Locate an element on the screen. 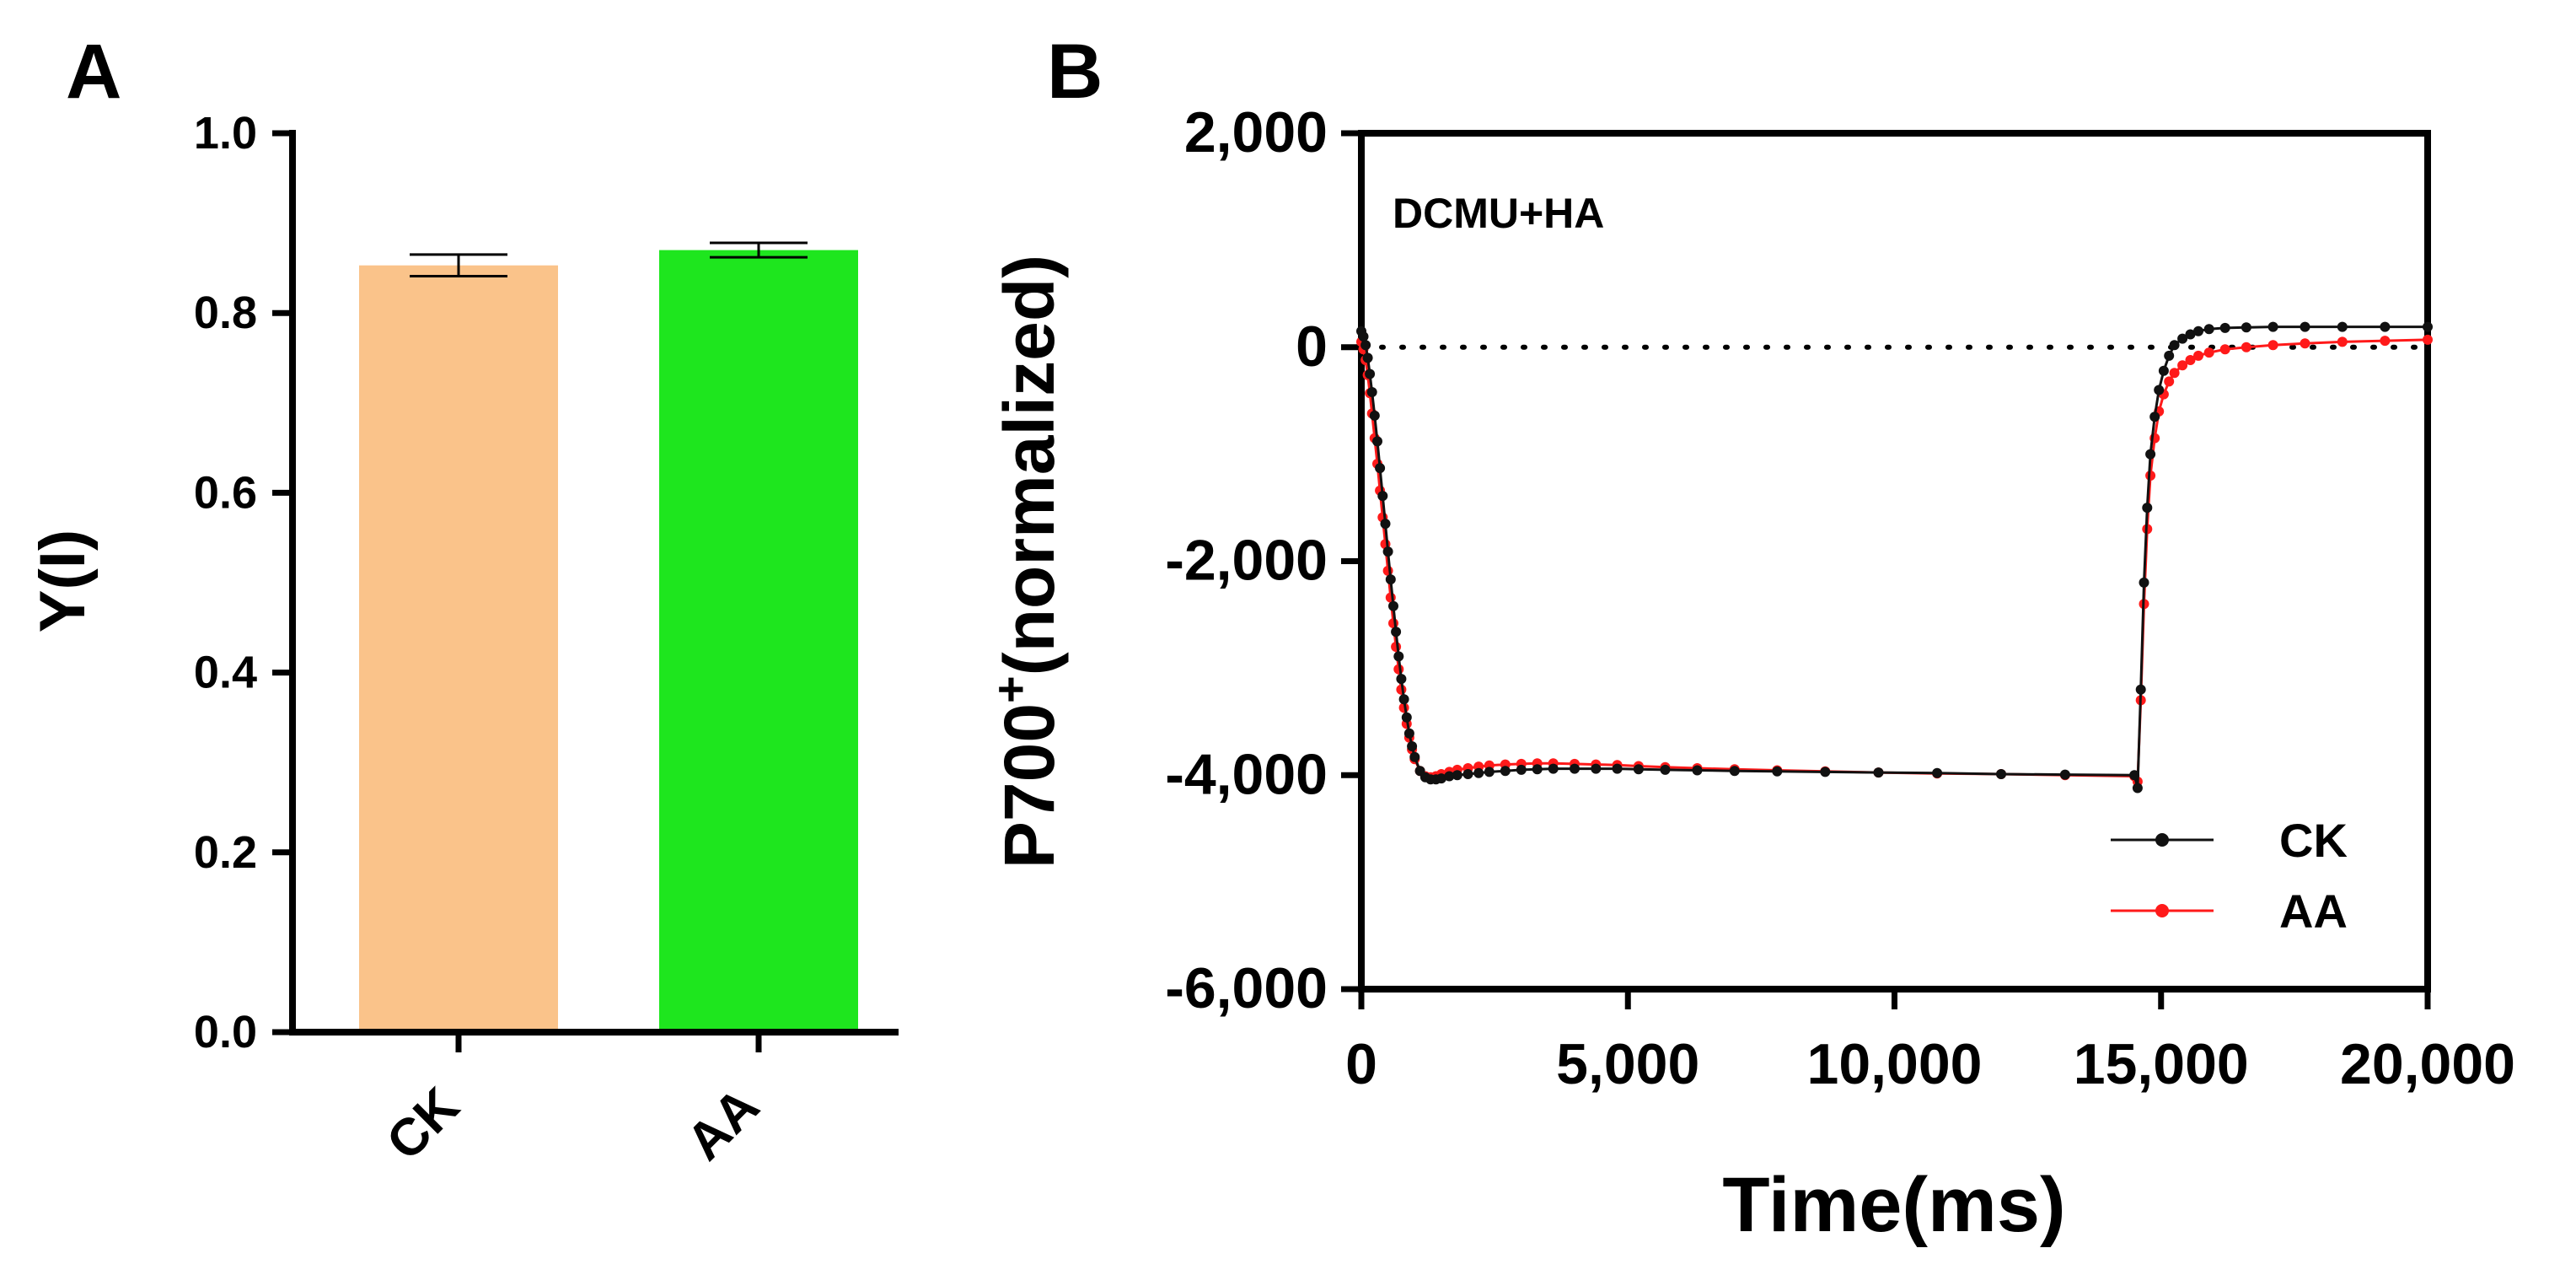  legend-label-ck: CK is located at coordinates (2313, 840).